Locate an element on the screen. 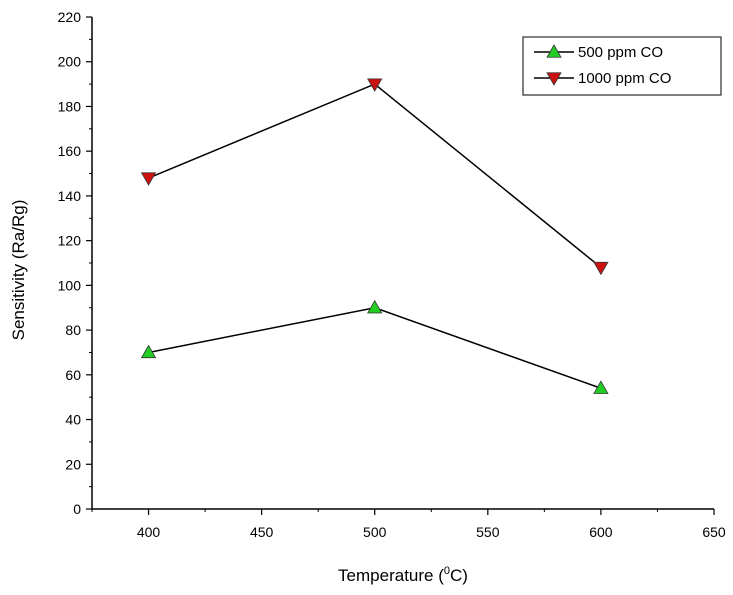  legend: 500 ppm CO 1000 ppm CO is located at coordinates (622, 66).